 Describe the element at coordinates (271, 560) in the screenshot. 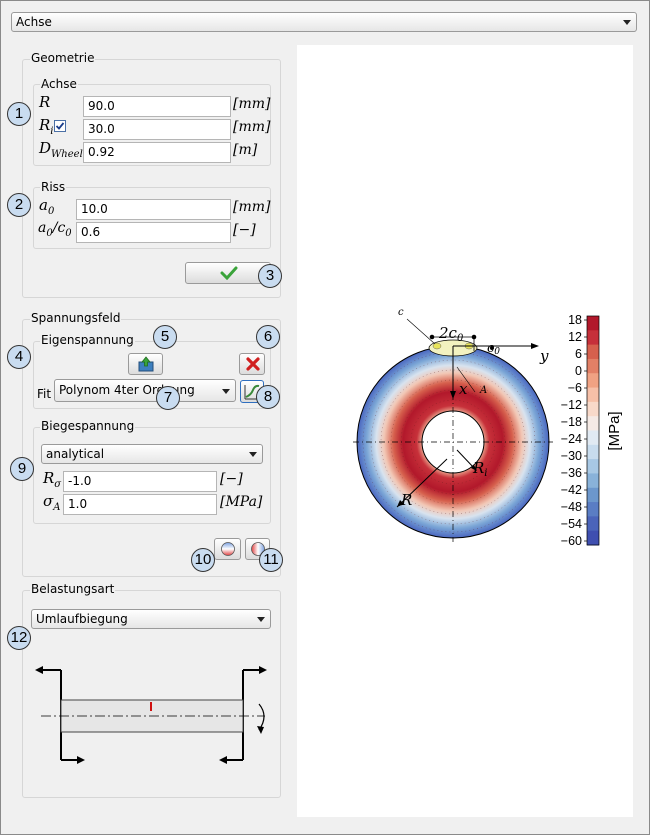

I see `badge-11: 11` at that location.